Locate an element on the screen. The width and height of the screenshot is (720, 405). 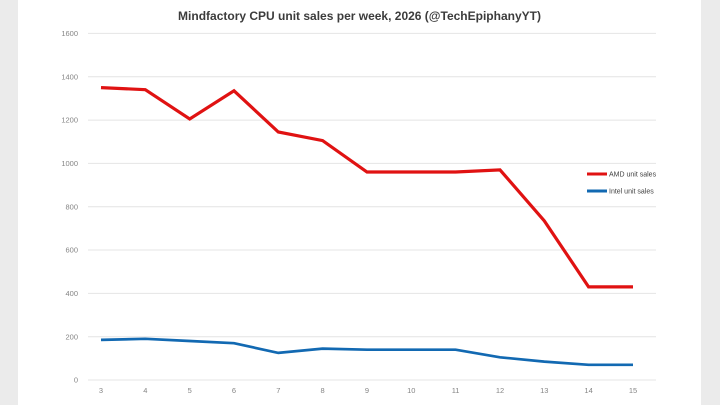
x-tick-label: 11 is located at coordinates (456, 390).